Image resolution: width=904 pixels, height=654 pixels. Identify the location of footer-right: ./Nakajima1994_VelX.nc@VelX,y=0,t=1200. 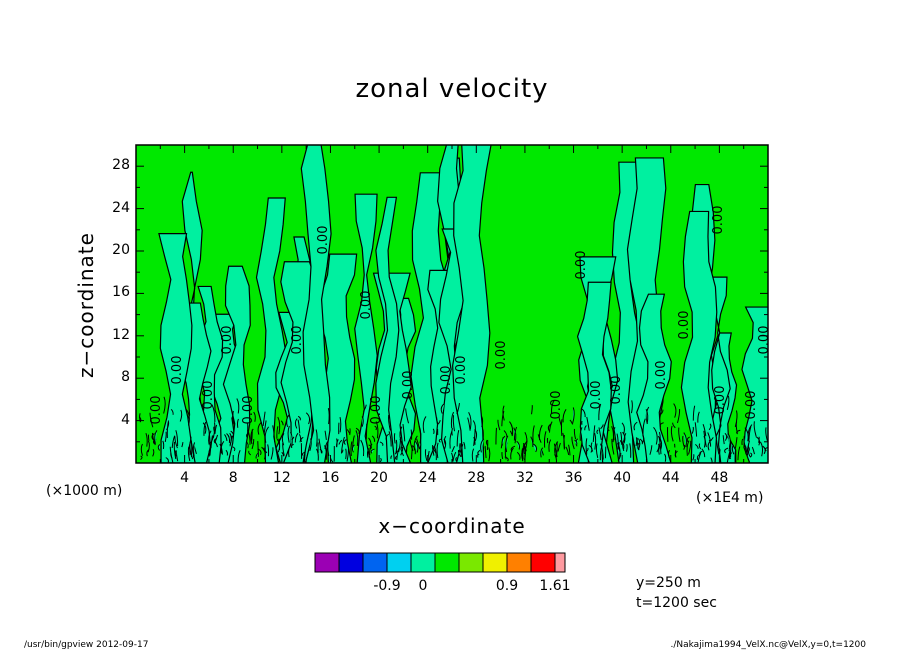
(768, 645).